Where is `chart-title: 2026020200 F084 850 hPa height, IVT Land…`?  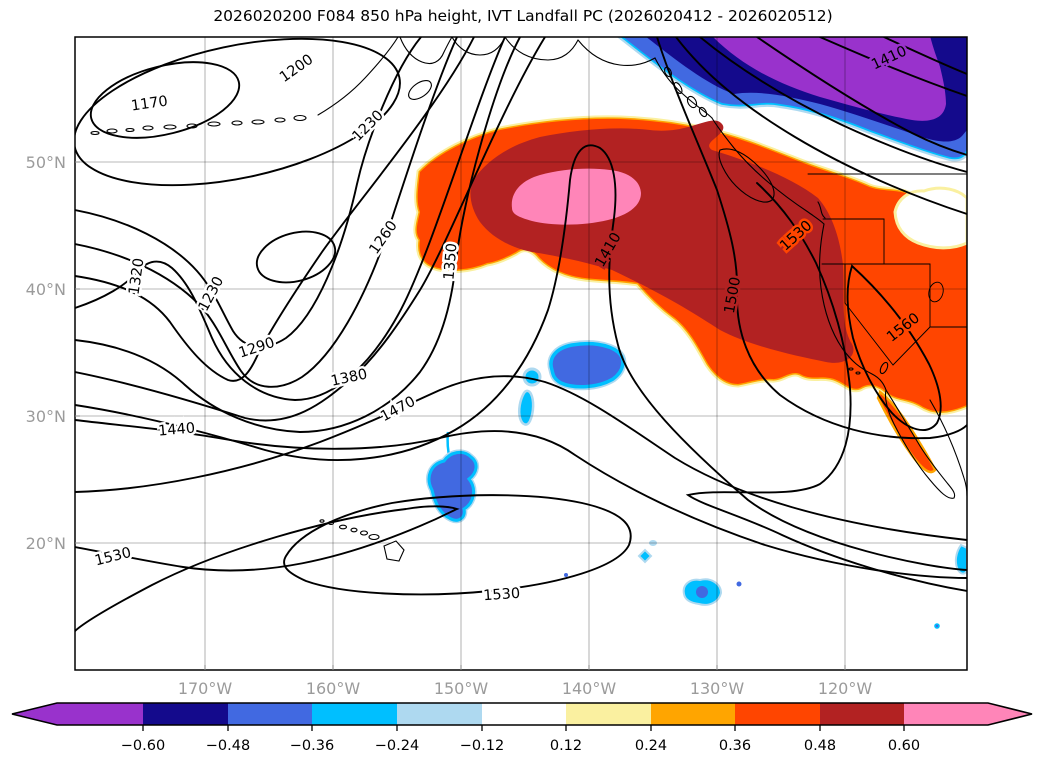 chart-title: 2026020200 F084 850 hPa height, IVT Land… is located at coordinates (522, 16).